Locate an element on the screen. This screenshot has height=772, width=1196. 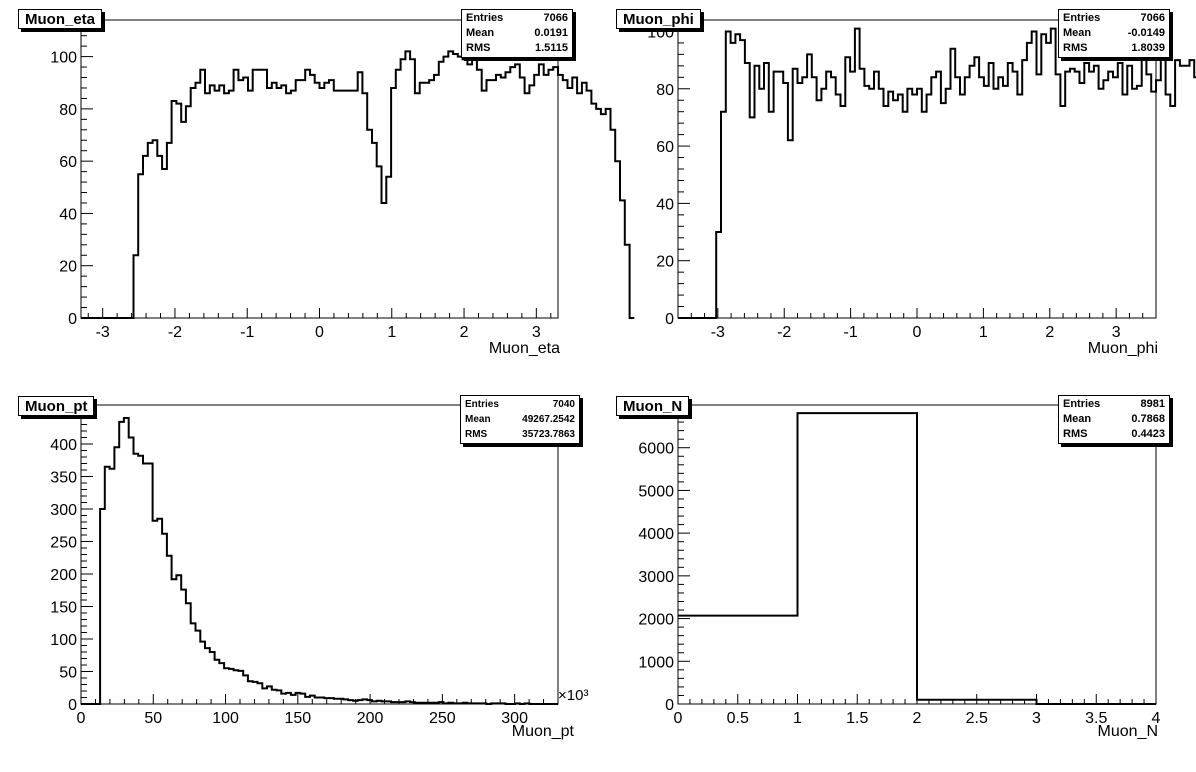
x-tick-label: 3.5 is located at coordinates (1096, 718).